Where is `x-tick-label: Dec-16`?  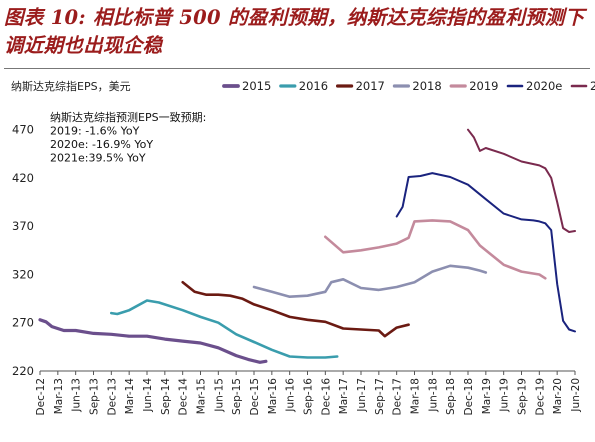 x-tick-label: Dec-16 is located at coordinates (326, 397).